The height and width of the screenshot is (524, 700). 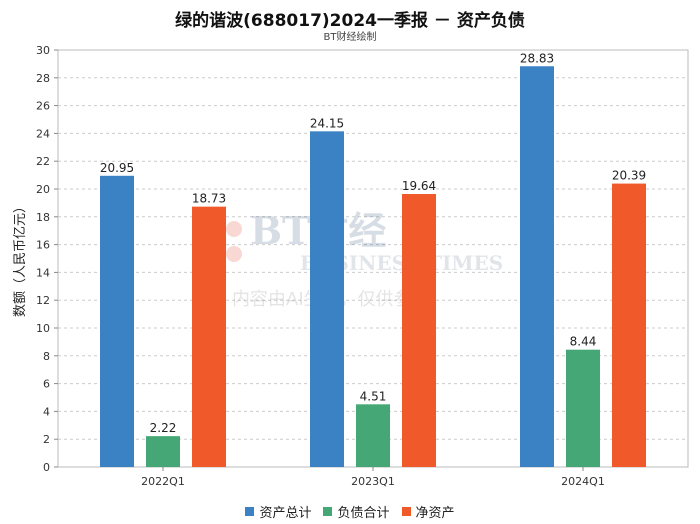 I want to click on y-tick-label: 26, so click(x=43, y=106).